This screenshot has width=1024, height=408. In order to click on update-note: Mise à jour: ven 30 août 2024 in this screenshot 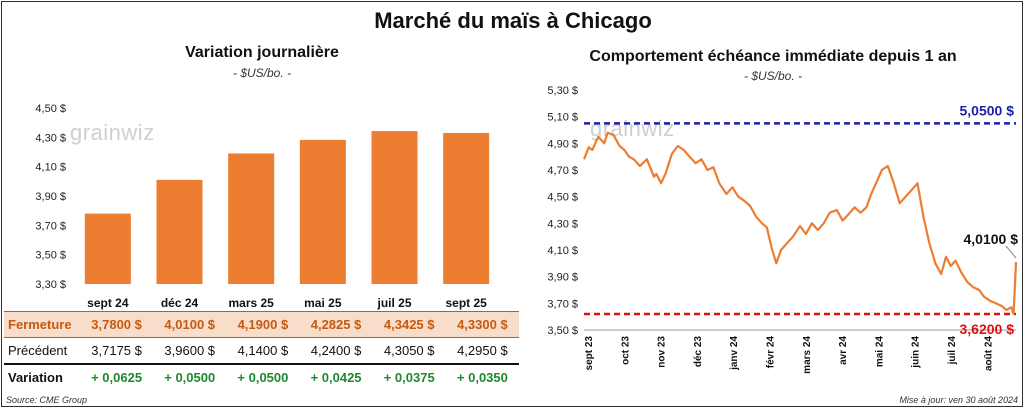, I will do `click(958, 400)`.